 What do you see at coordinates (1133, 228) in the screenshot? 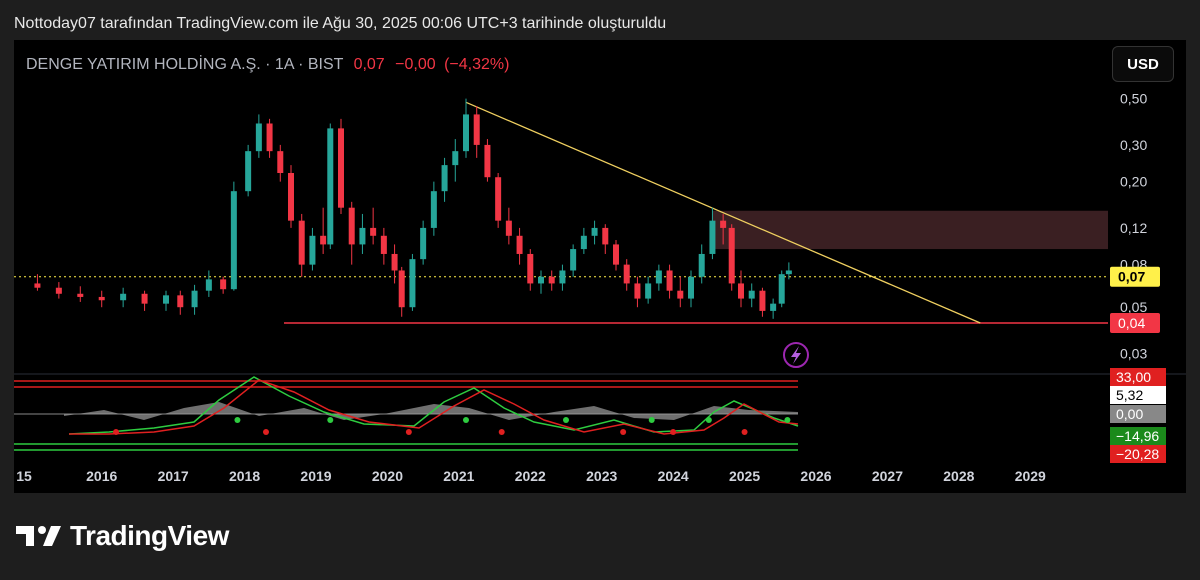
I see `price-axis-label: 0,12` at bounding box center [1133, 228].